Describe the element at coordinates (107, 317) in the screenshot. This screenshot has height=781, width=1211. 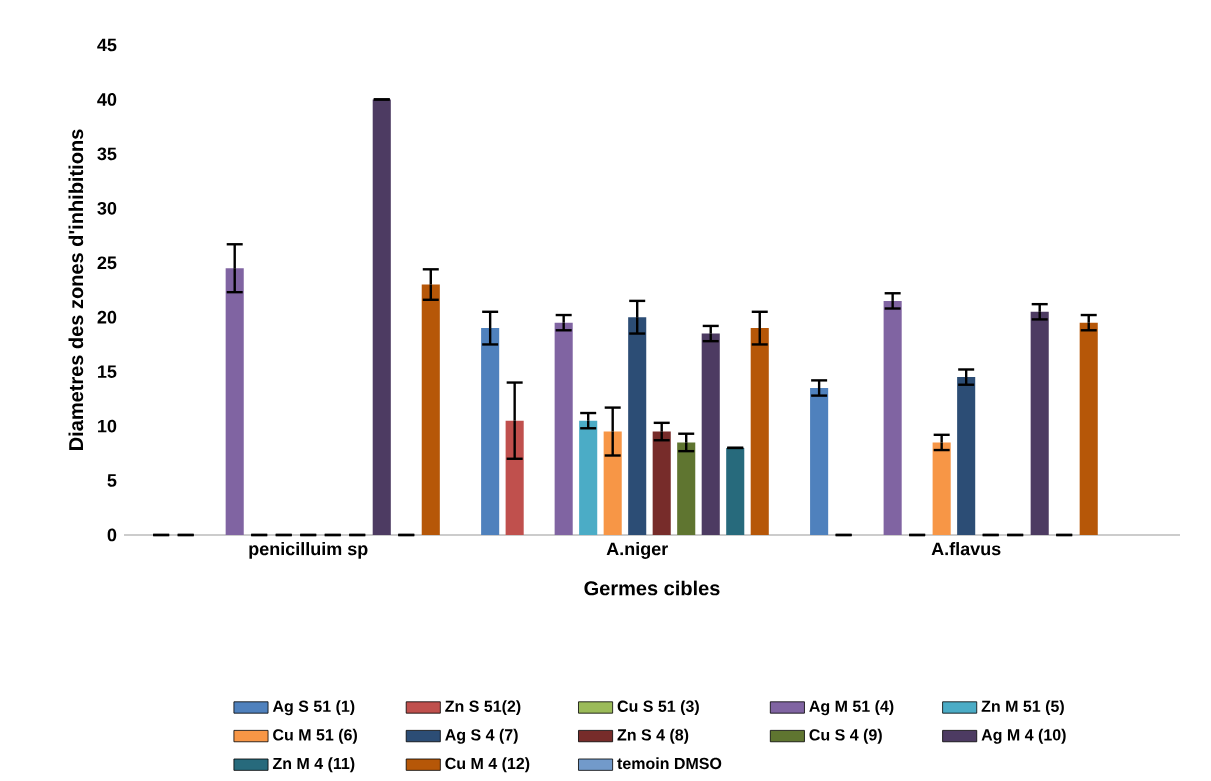
I see `y-tick-label: 20` at that location.